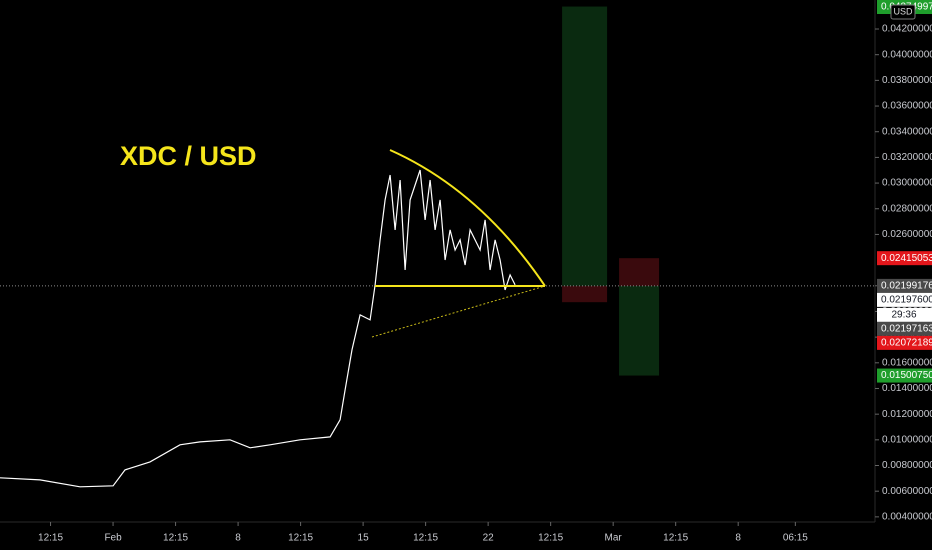 This screenshot has width=932, height=550. Describe the element at coordinates (907, 439) in the screenshot. I see `y-tick-label: 0.01000000` at that location.